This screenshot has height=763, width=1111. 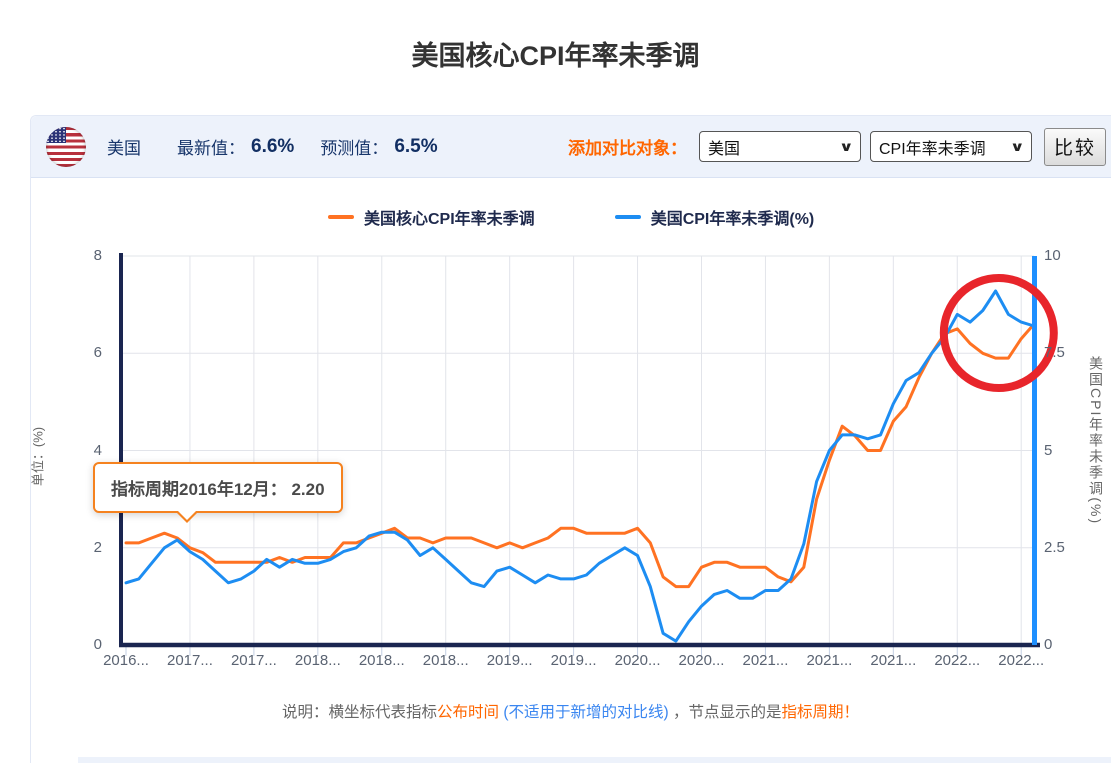 What do you see at coordinates (723, 149) in the screenshot?
I see `country-select-value: 美国` at bounding box center [723, 149].